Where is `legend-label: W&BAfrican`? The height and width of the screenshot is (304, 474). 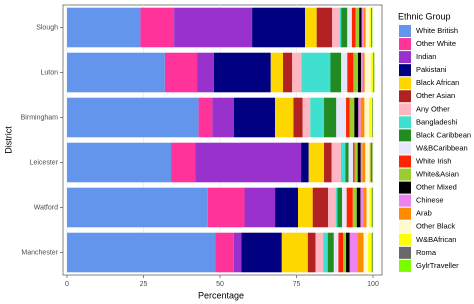 legend-label: W&BAfrican is located at coordinates (436, 239).